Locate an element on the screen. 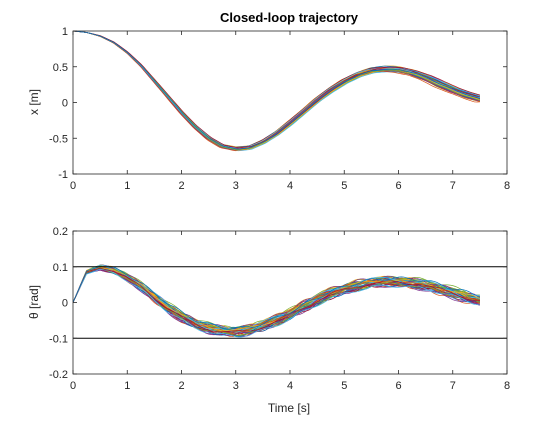  top-y-axis-label: x [m] is located at coordinates (34, 102).